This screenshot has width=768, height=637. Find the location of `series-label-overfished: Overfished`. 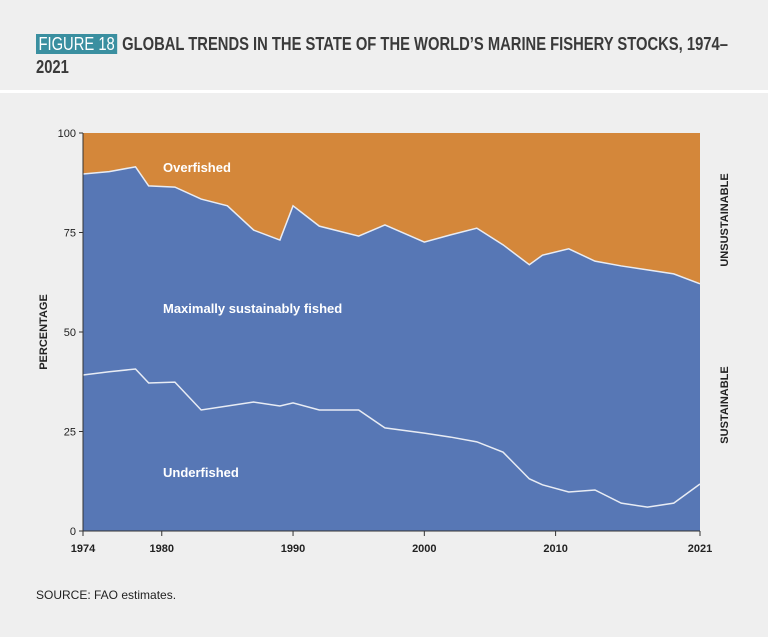

series-label-overfished: Overfished is located at coordinates (197, 167).